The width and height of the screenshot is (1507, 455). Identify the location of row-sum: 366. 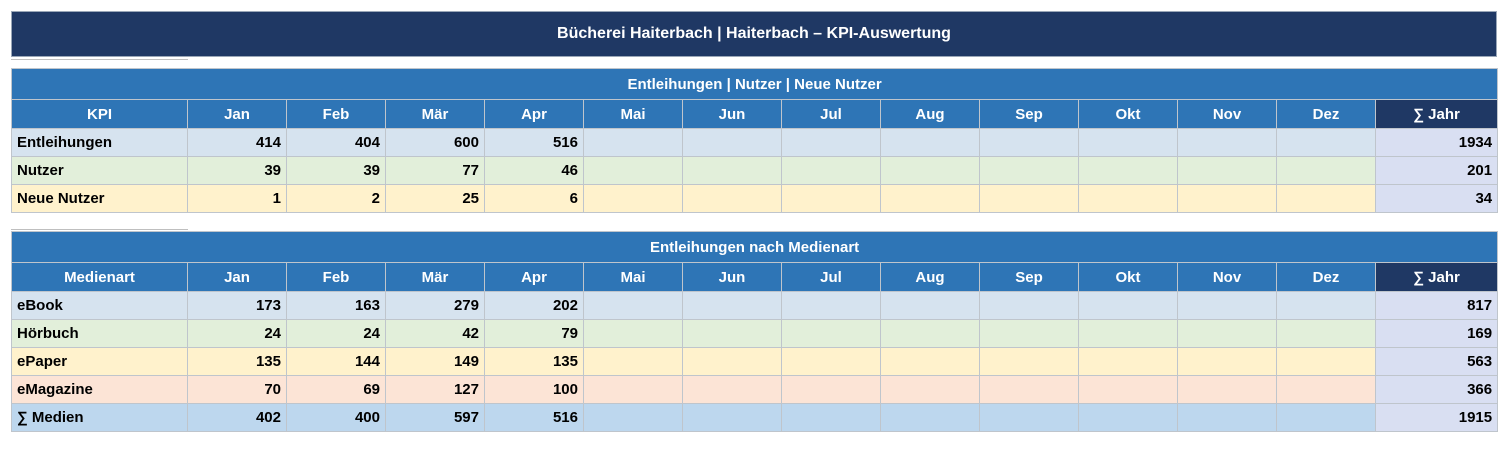
(1436, 389).